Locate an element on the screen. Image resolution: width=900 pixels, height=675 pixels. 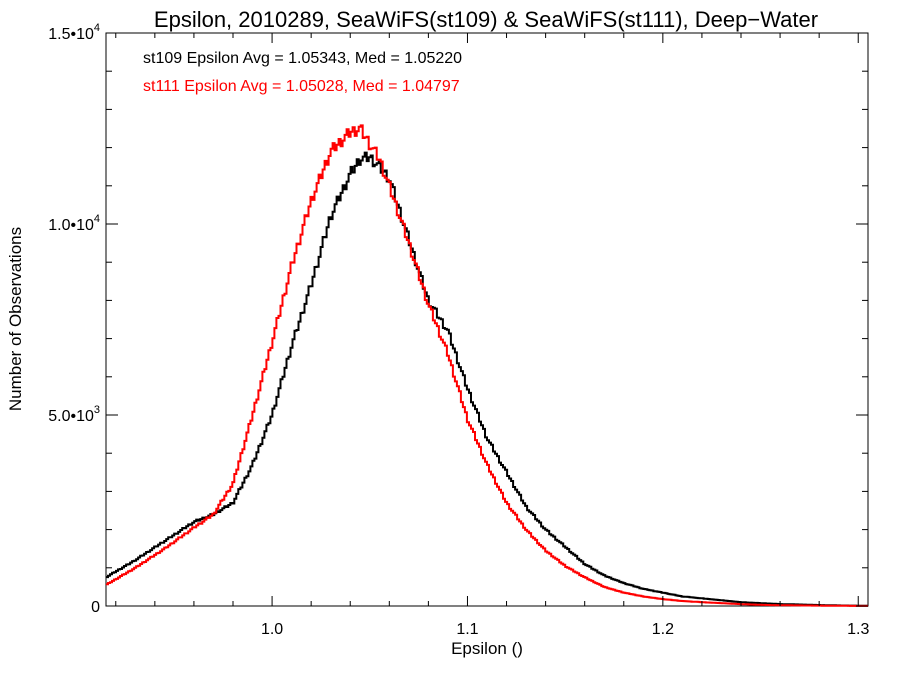
x-tick-label: 1.1 is located at coordinates (467, 629).